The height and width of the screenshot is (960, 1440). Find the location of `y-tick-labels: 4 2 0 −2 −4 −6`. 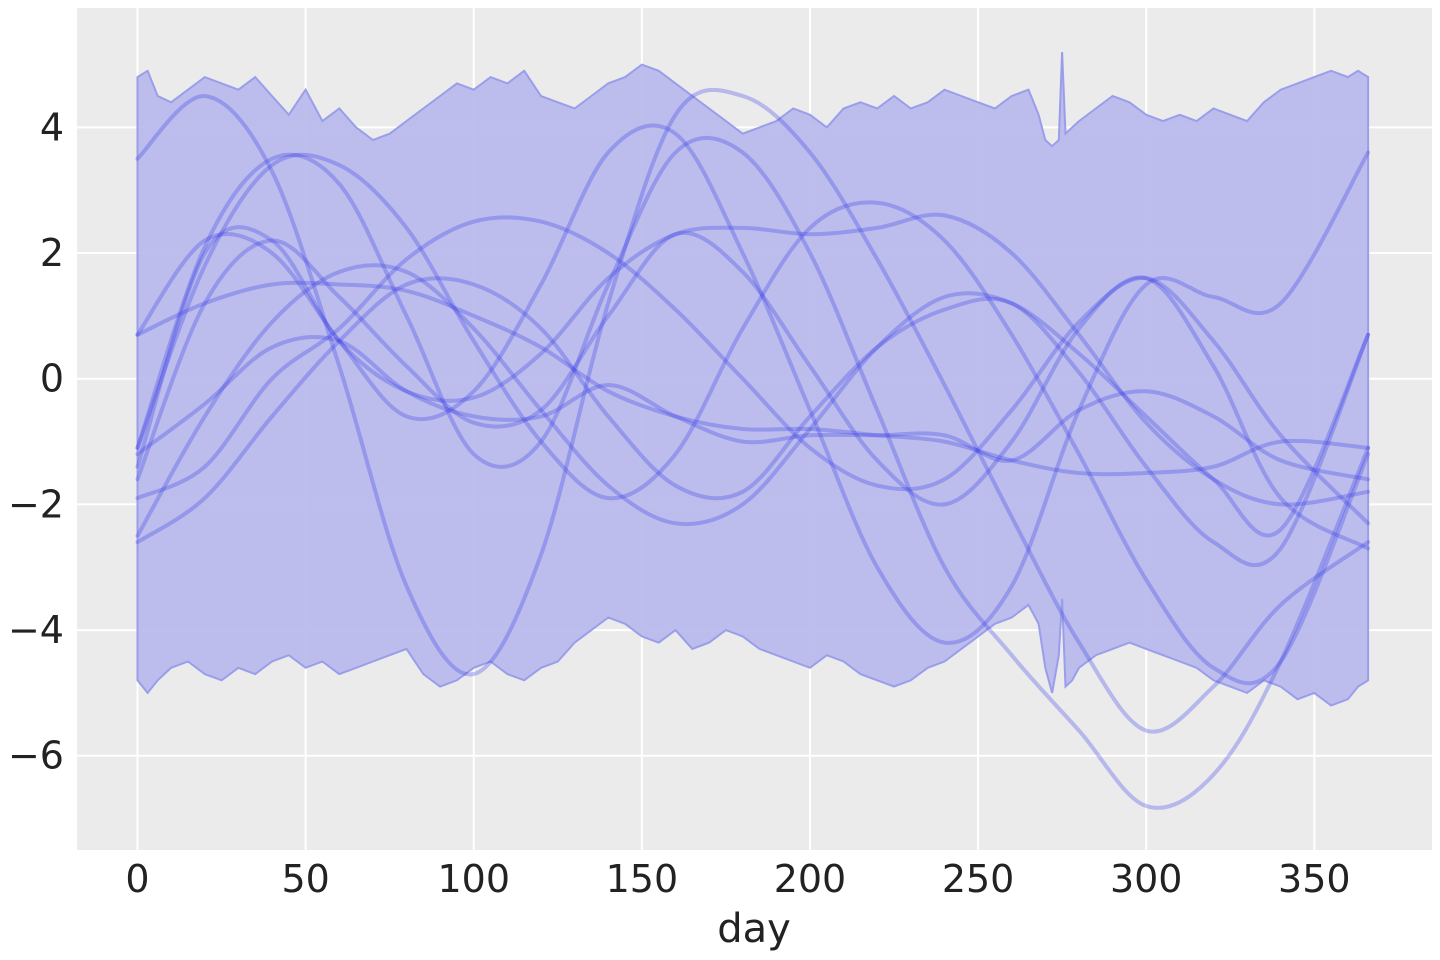

y-tick-labels: 4 2 0 −2 −4 −6 is located at coordinates (36, 441).